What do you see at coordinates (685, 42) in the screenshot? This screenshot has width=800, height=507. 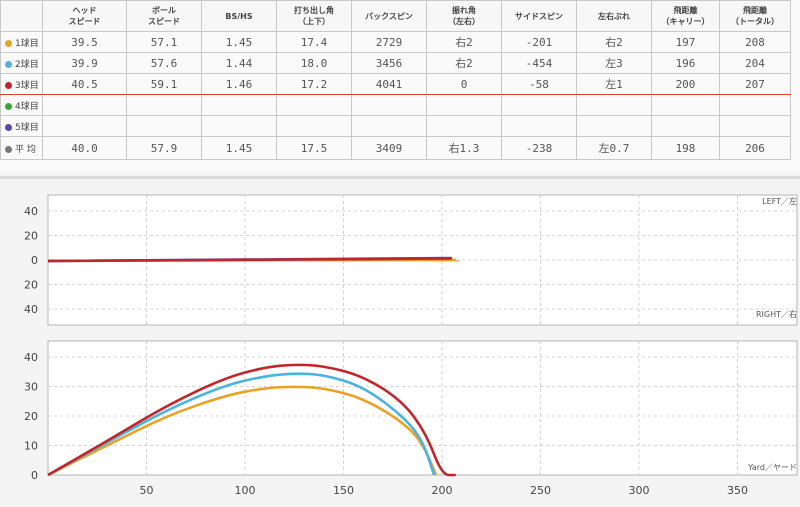 I see `table-cell: 197` at bounding box center [685, 42].